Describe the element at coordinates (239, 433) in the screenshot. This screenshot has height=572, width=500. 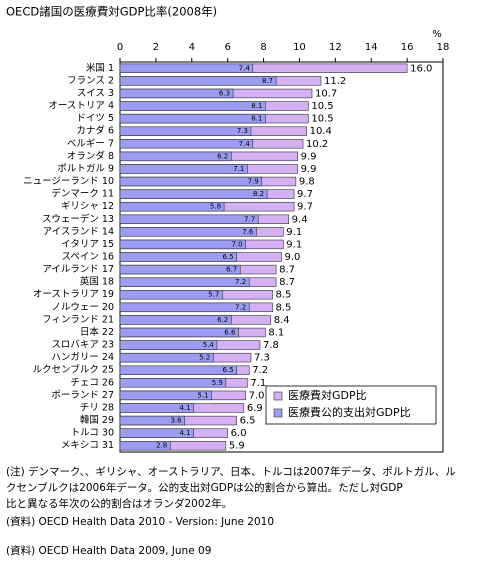
I see `value-label: 6.0` at that location.